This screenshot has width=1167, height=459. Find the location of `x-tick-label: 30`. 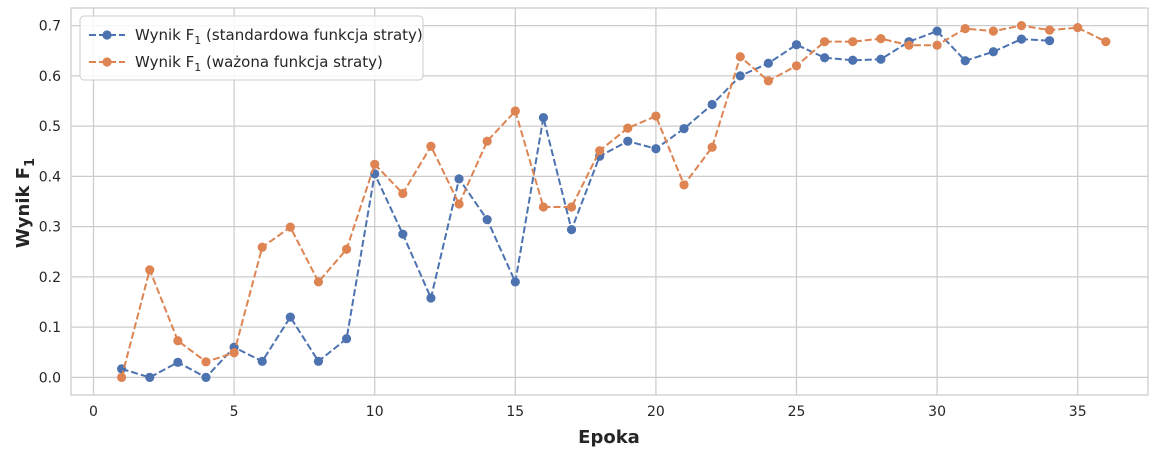

x-tick-label: 30 is located at coordinates (937, 412).